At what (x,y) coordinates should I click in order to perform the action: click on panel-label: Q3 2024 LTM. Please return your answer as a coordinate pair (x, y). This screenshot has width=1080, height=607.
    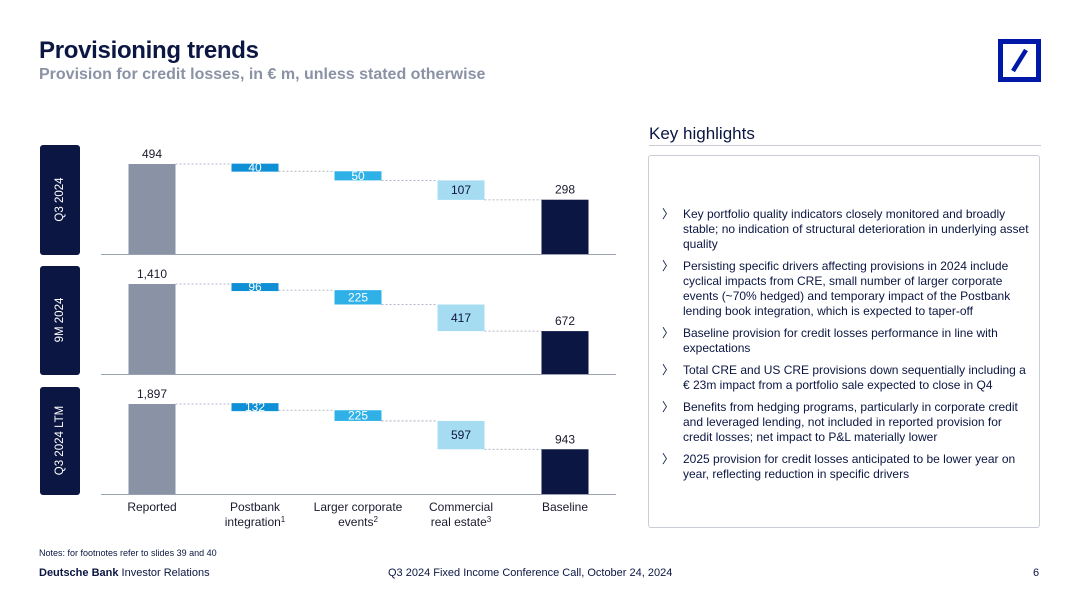
    Looking at the image, I should click on (60, 440).